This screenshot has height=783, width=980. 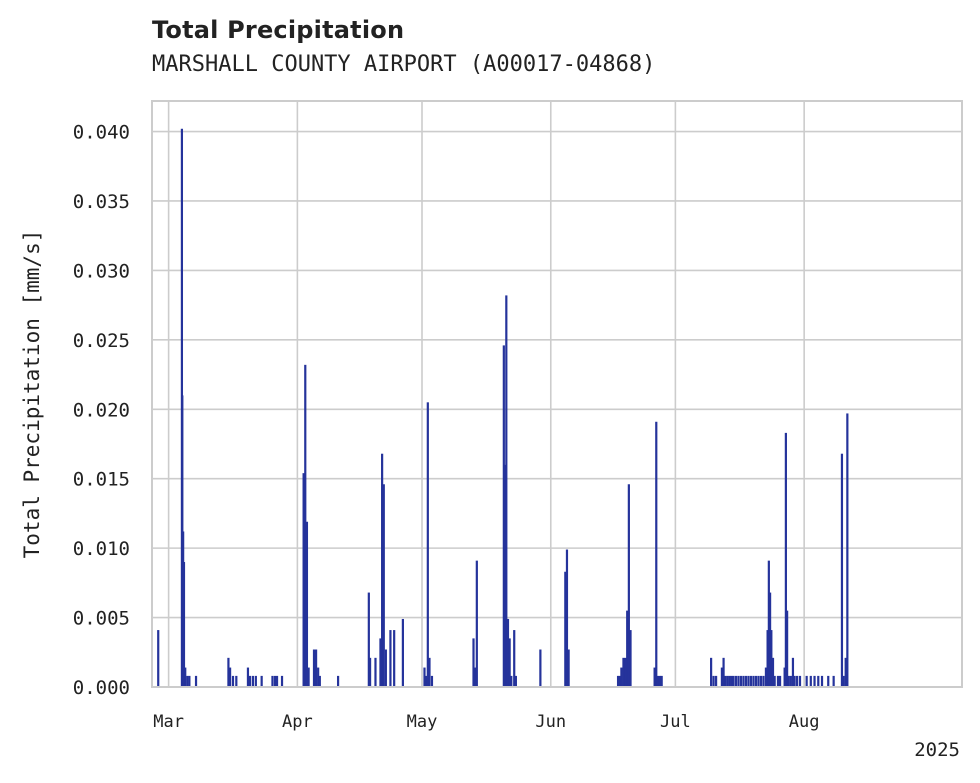 I want to click on y-axis-label: Total Precipitation [mm/s], so click(x=32, y=394).